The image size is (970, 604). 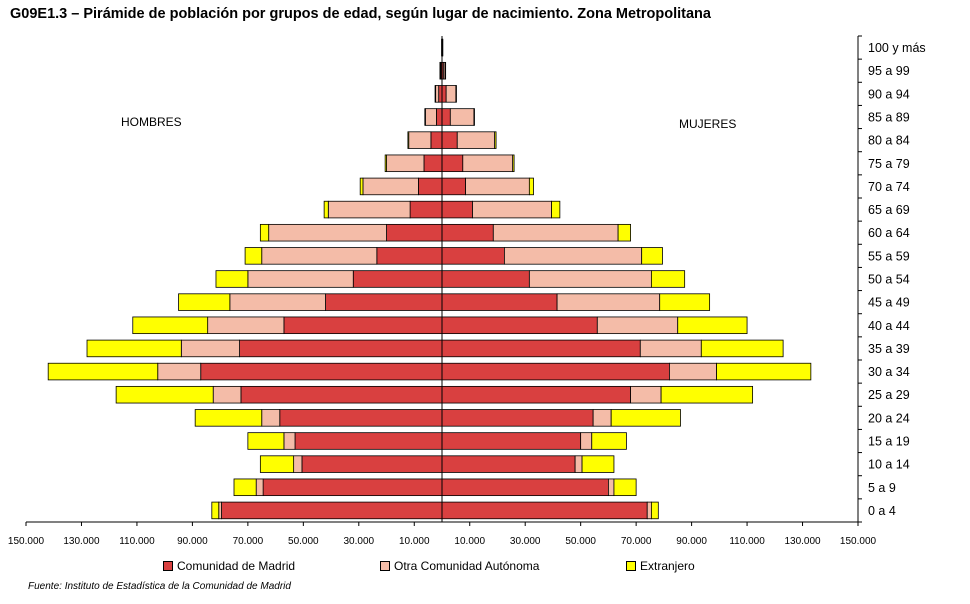 What do you see at coordinates (525, 541) in the screenshot?
I see `x-tick-label-9: 30.000` at bounding box center [525, 541].